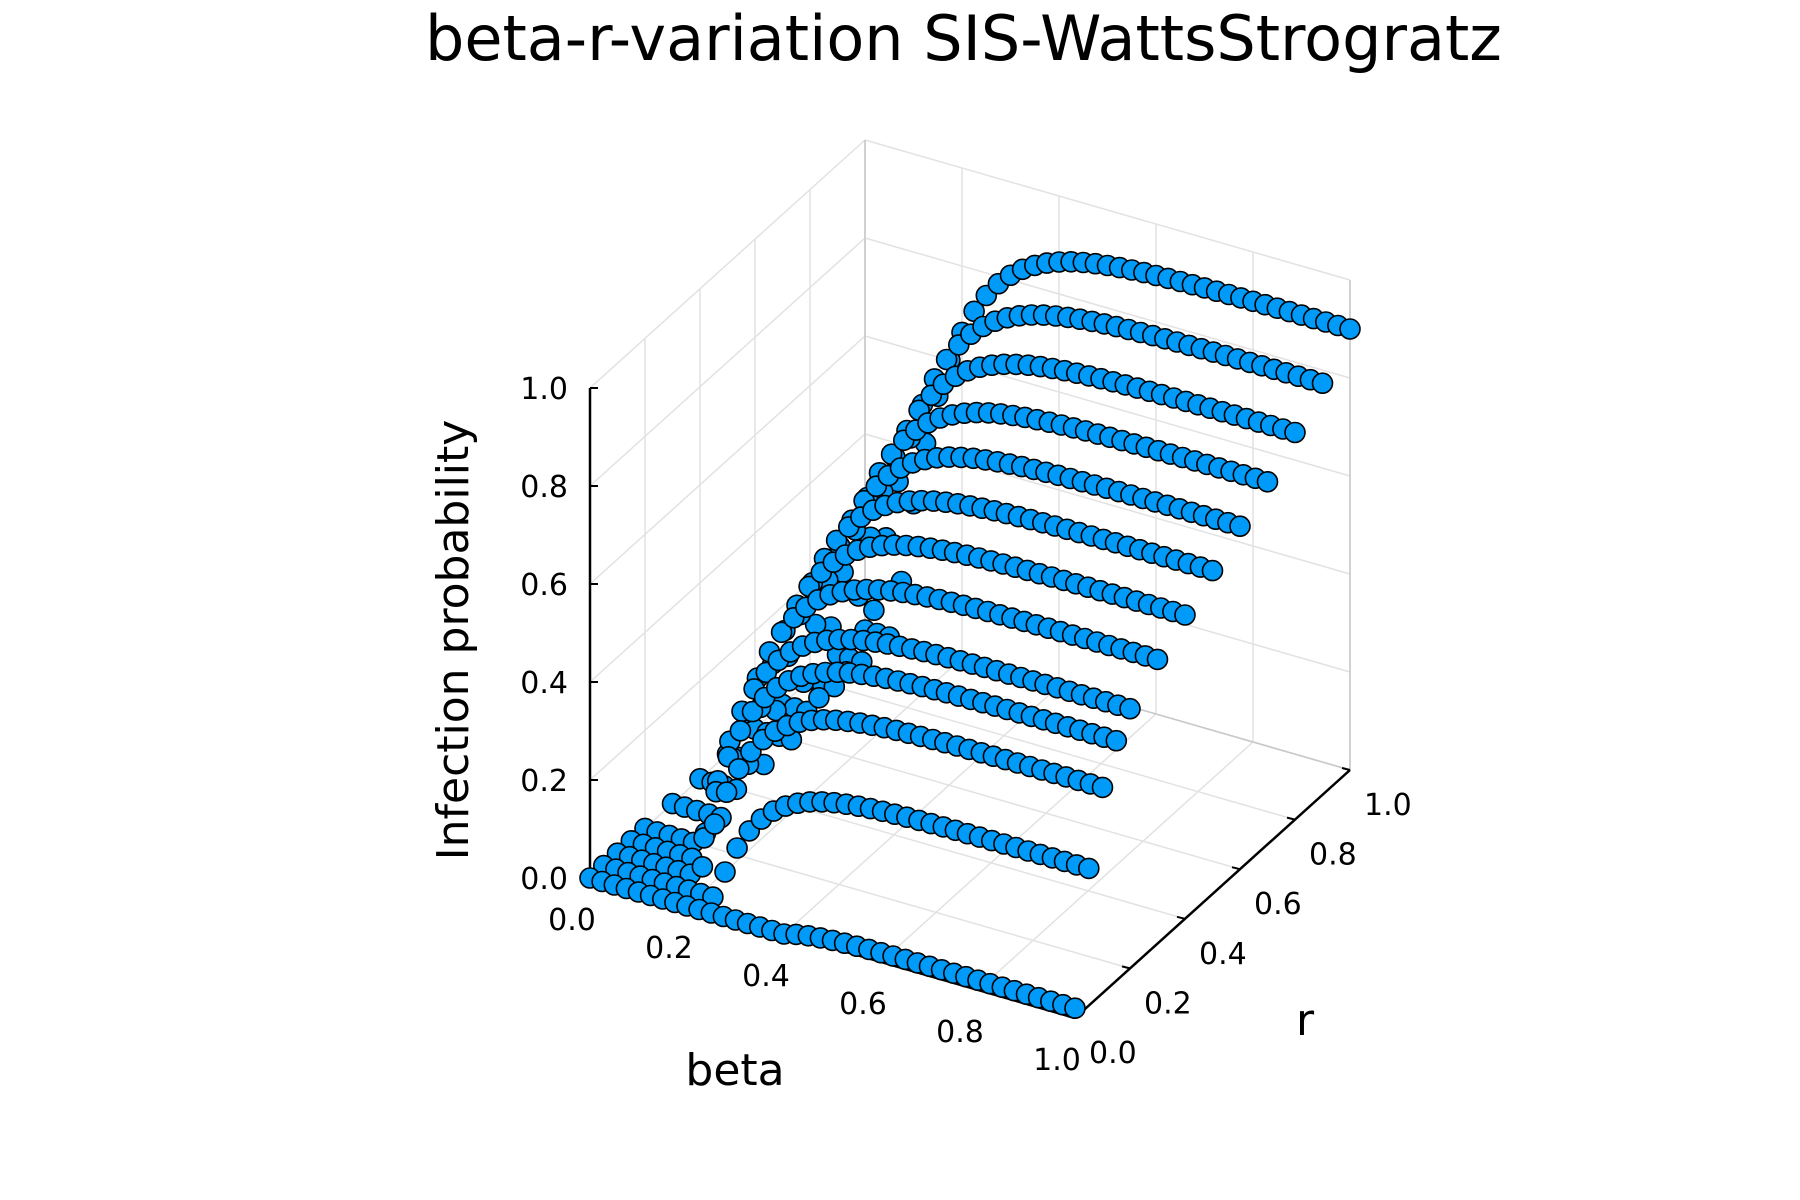 The width and height of the screenshot is (1800, 1200). Describe the element at coordinates (1333, 855) in the screenshot. I see `y-tick-label: 0.8` at that location.